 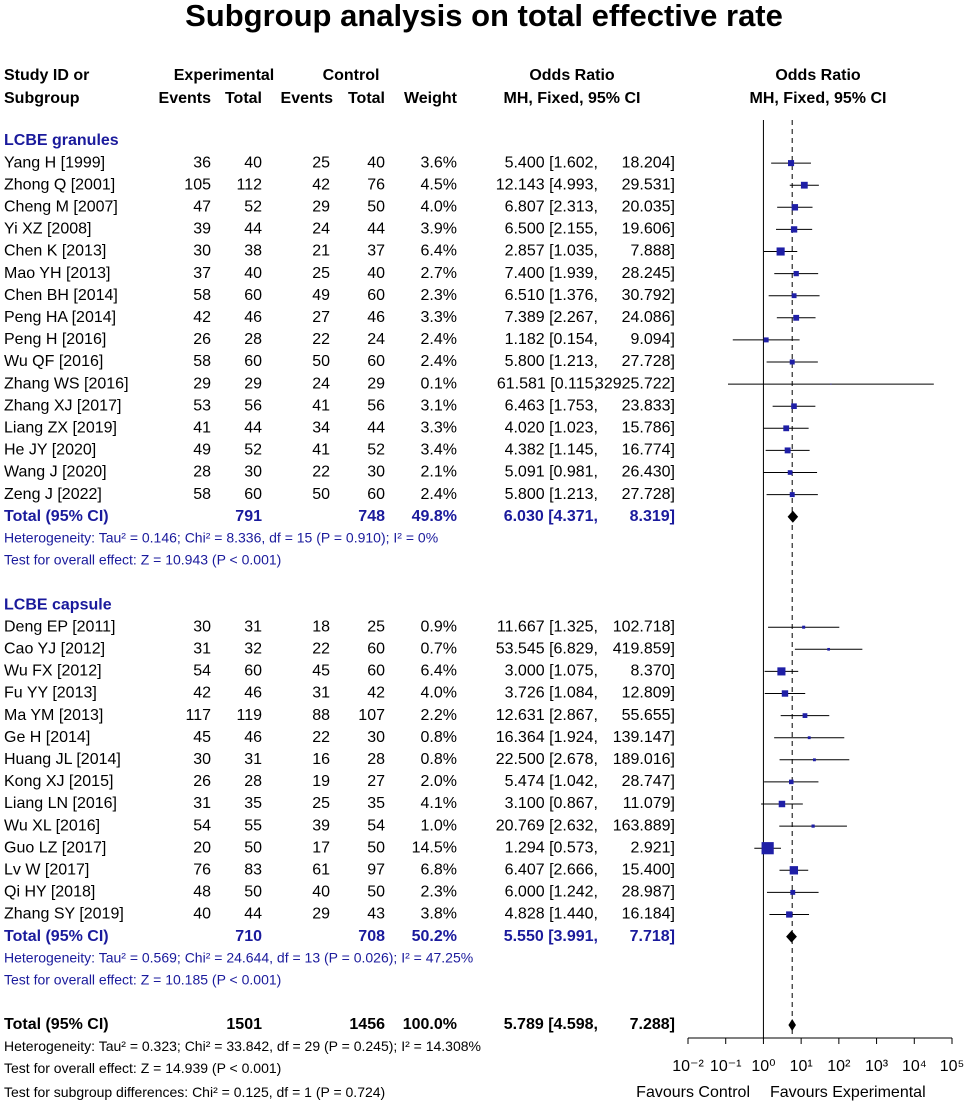 I want to click on summary-diamond, so click(x=793, y=516).